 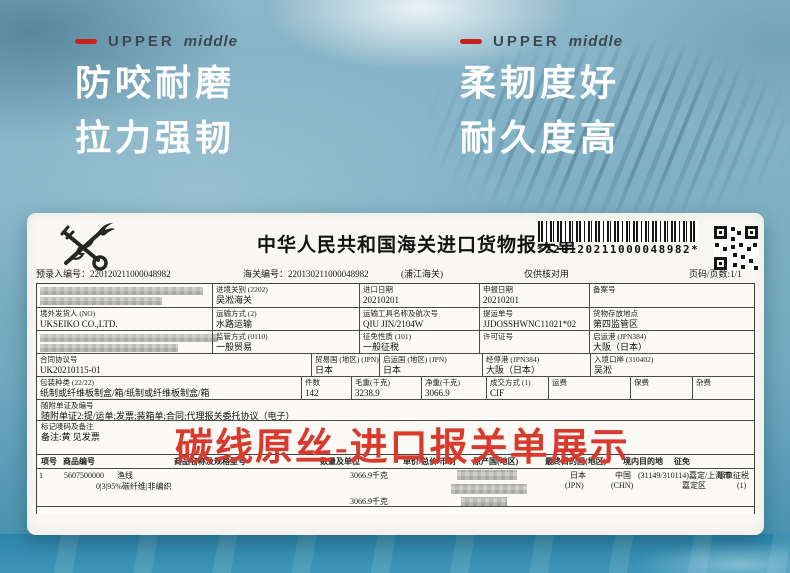 What do you see at coordinates (540, 82) in the screenshot?
I see `feature-headline: 柔韧度好` at bounding box center [540, 82].